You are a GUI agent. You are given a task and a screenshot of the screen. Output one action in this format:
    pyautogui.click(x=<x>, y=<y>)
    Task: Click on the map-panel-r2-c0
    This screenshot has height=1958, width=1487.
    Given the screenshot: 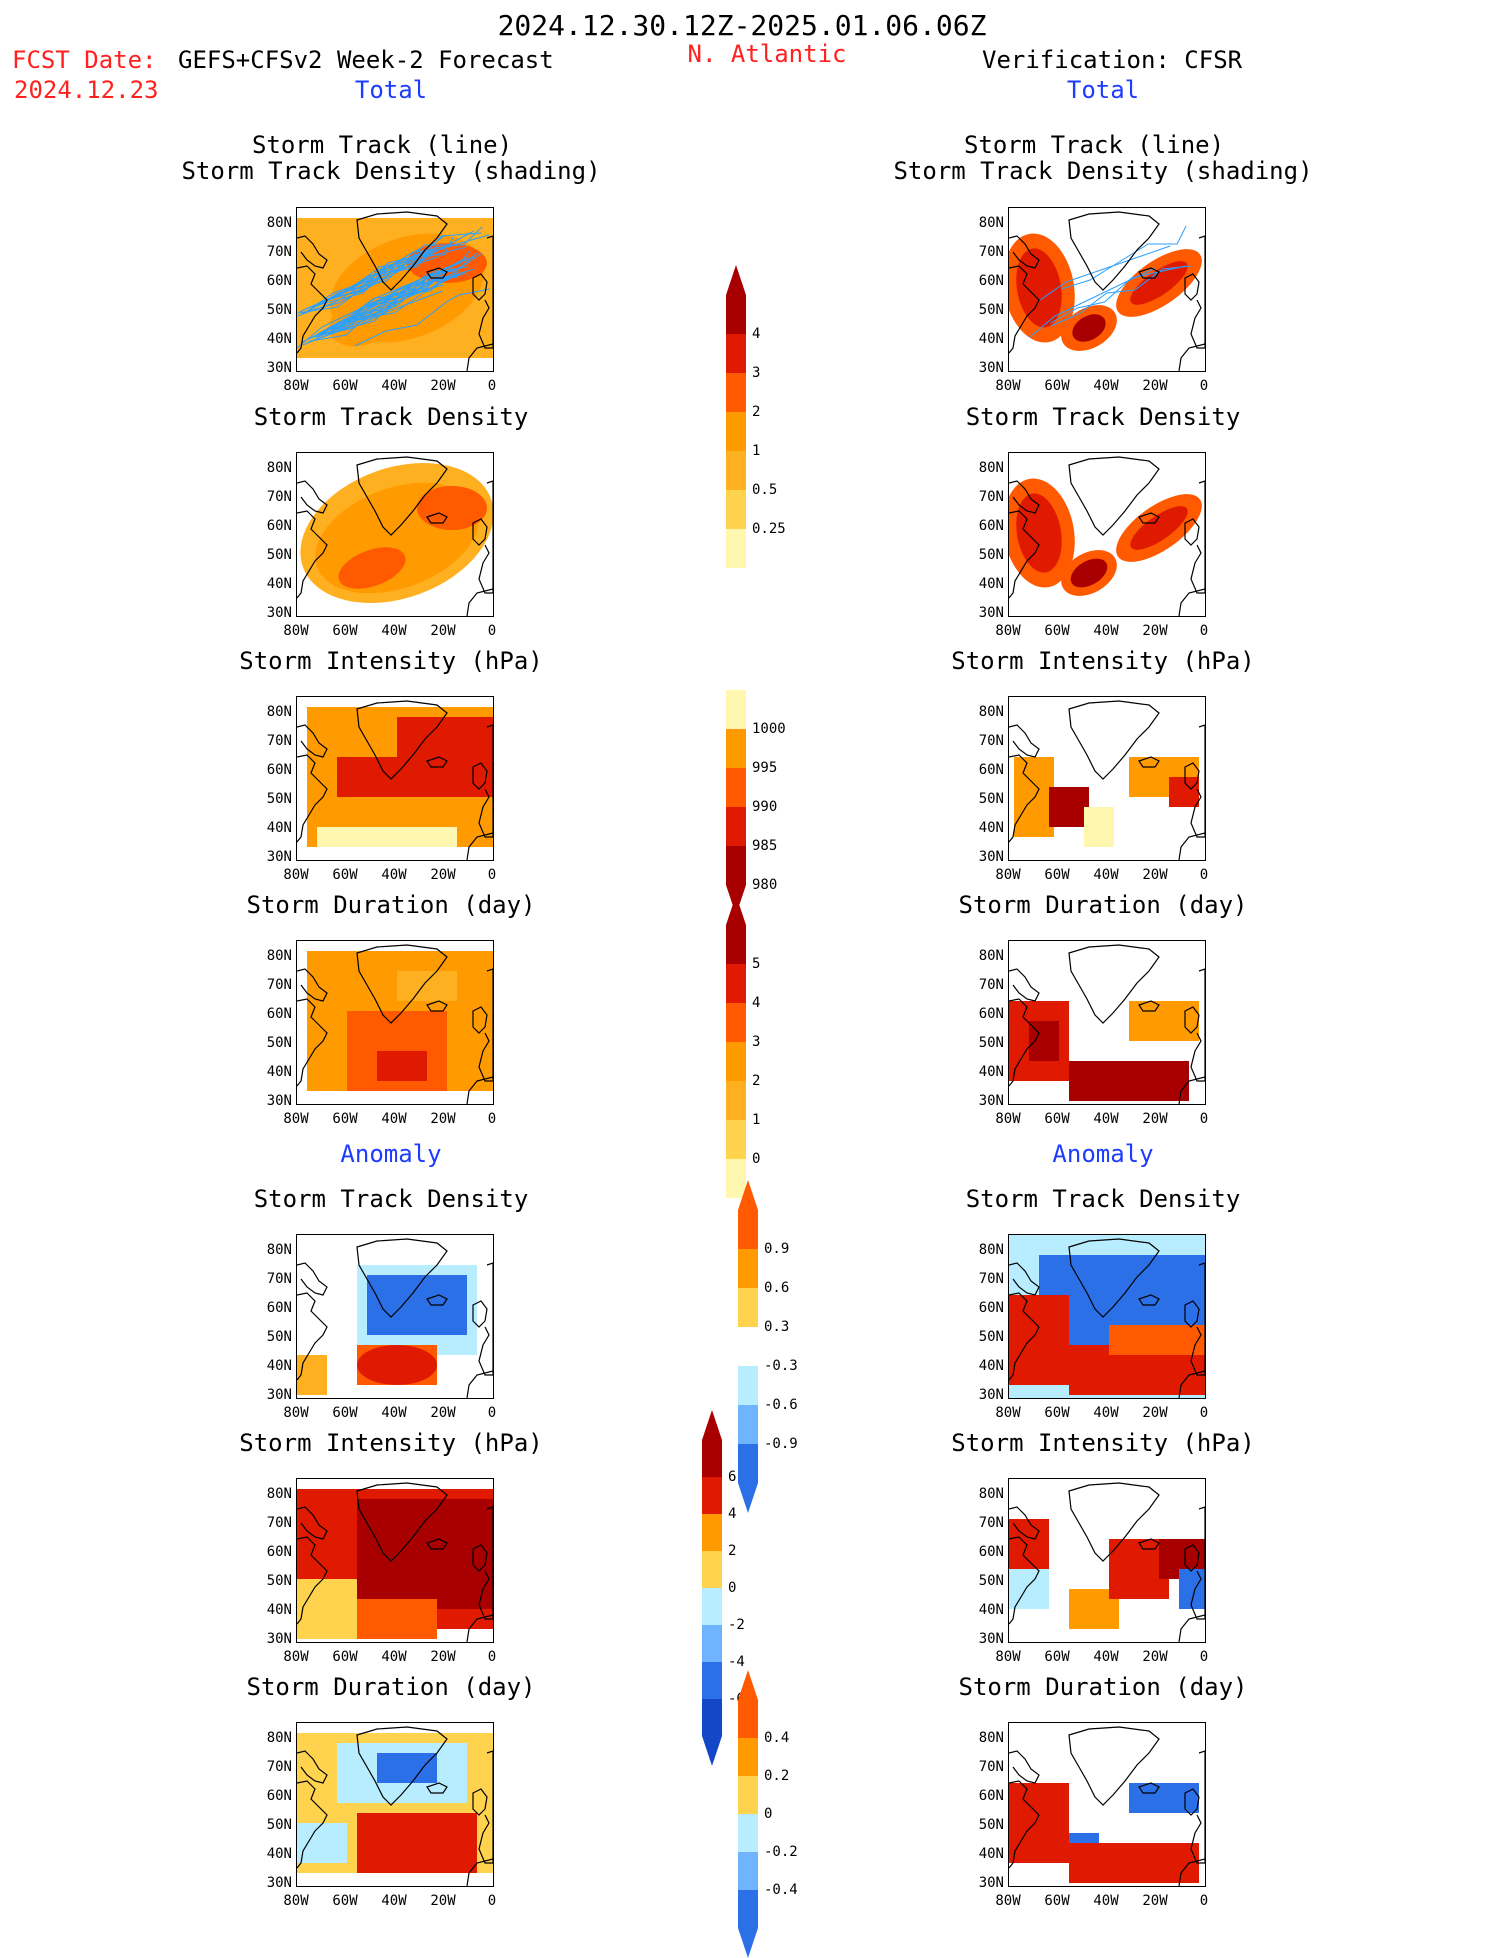 What is the action you would take?
    pyautogui.click(x=395, y=778)
    